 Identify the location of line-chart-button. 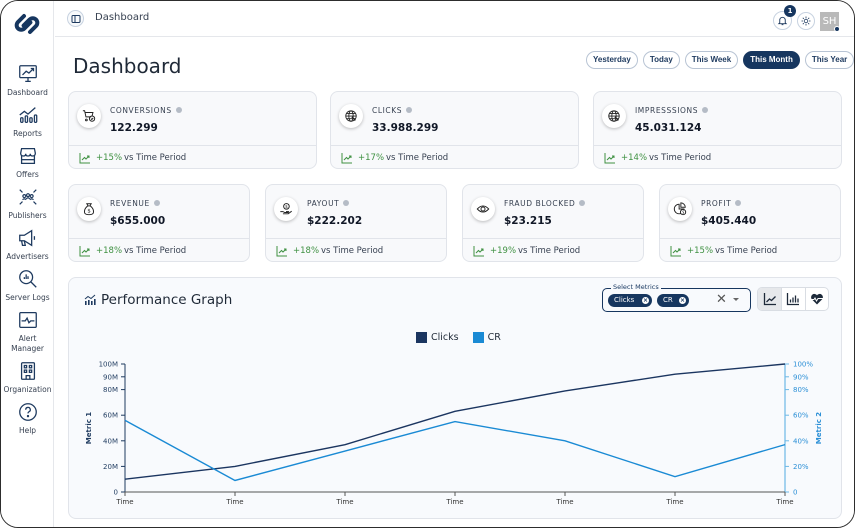
(770, 299).